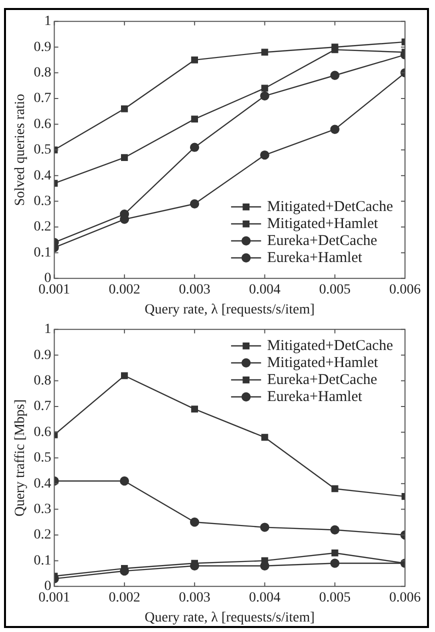  I want to click on y-axis-title: Solved queries ratio, so click(20, 150).